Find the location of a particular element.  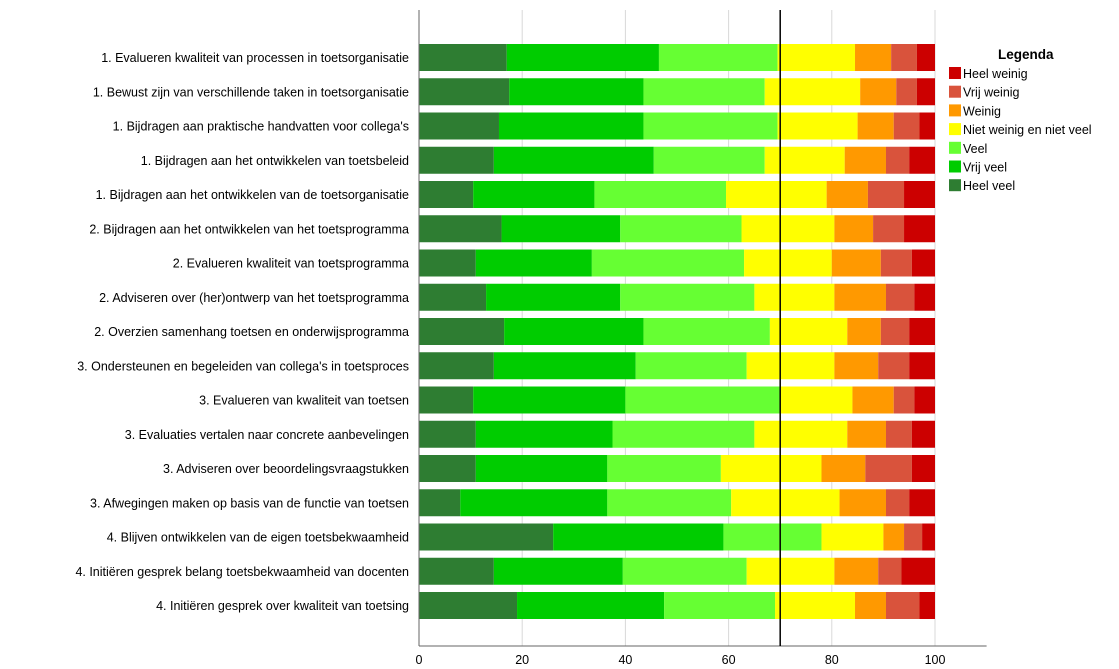

legend-label: Vrij weinig is located at coordinates (991, 93).